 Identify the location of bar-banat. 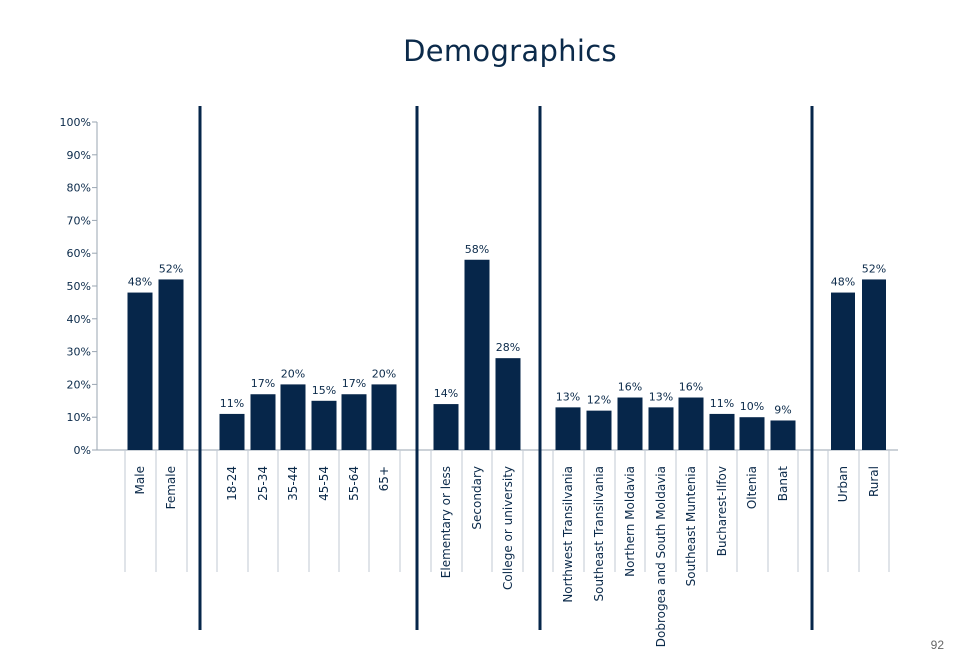
(783, 435).